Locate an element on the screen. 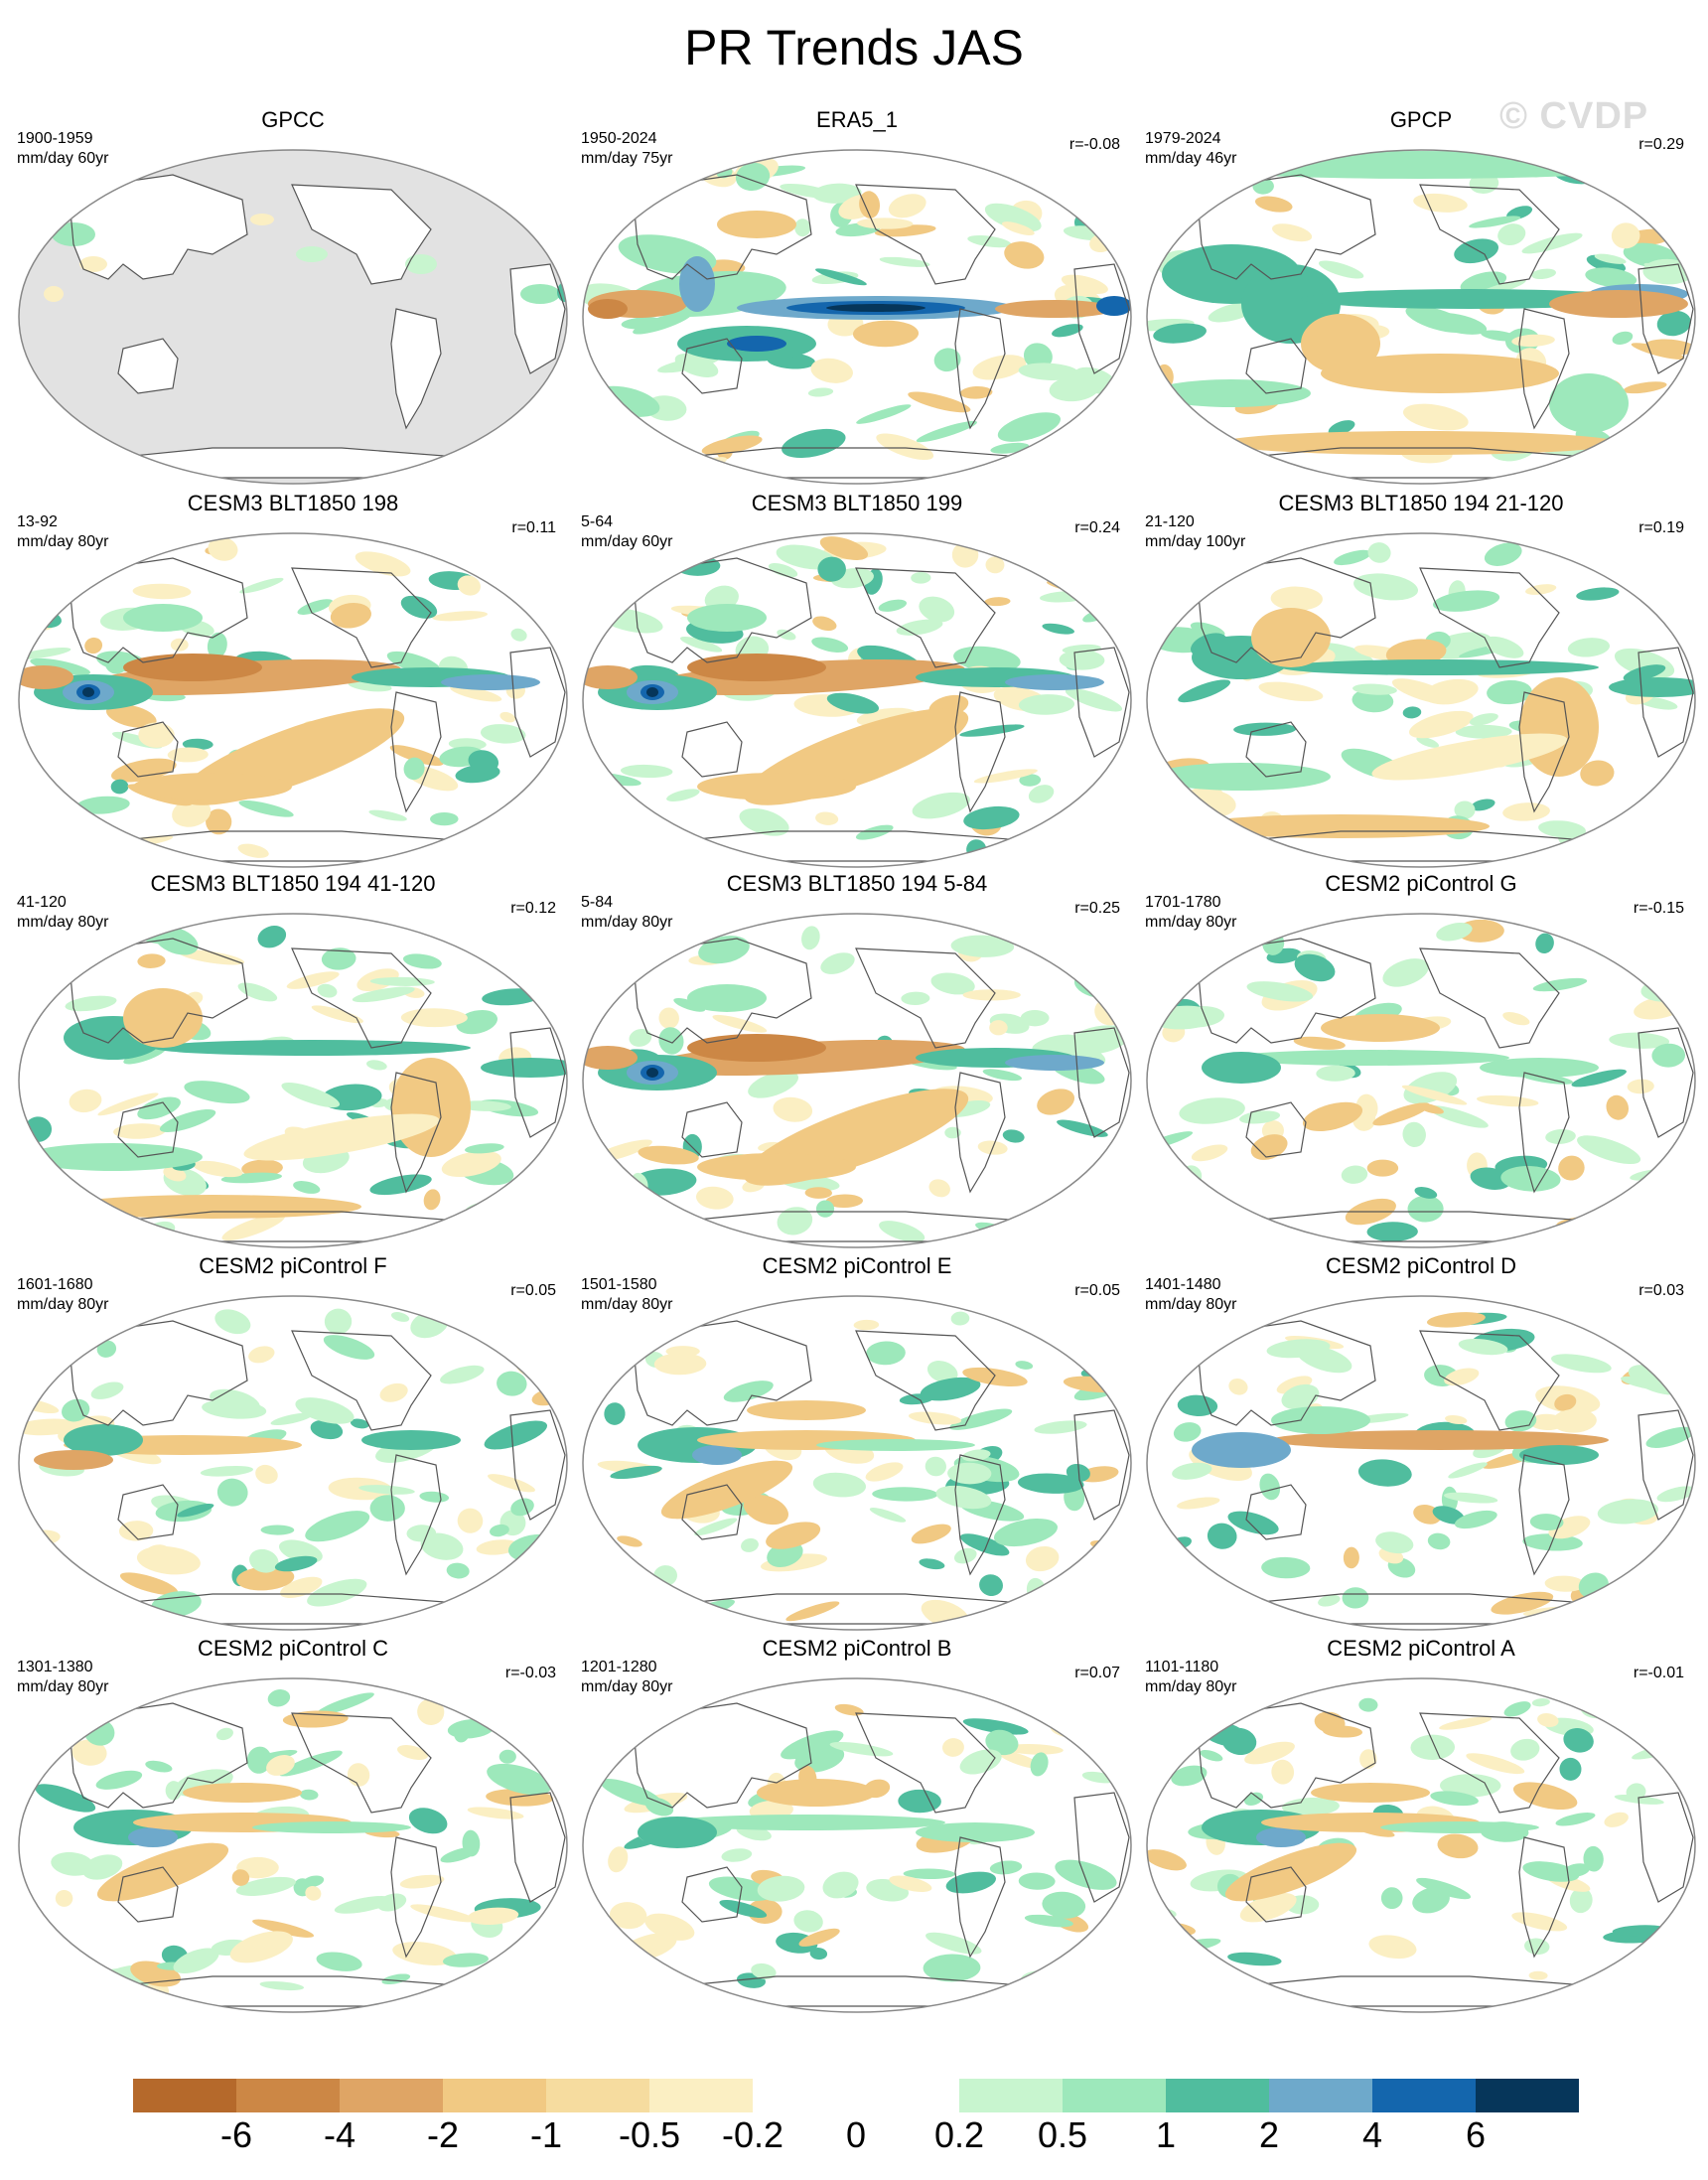 The image size is (1708, 2180). panel-title: ERA5_1 is located at coordinates (857, 119).